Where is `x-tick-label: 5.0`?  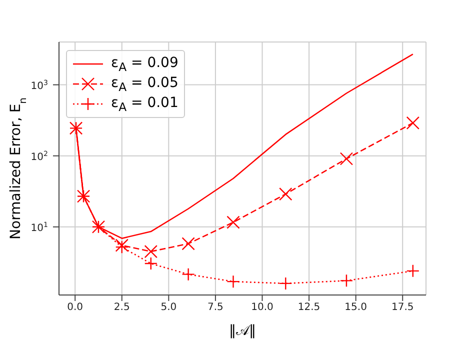 x-tick-label: 5.0 is located at coordinates (168, 308).